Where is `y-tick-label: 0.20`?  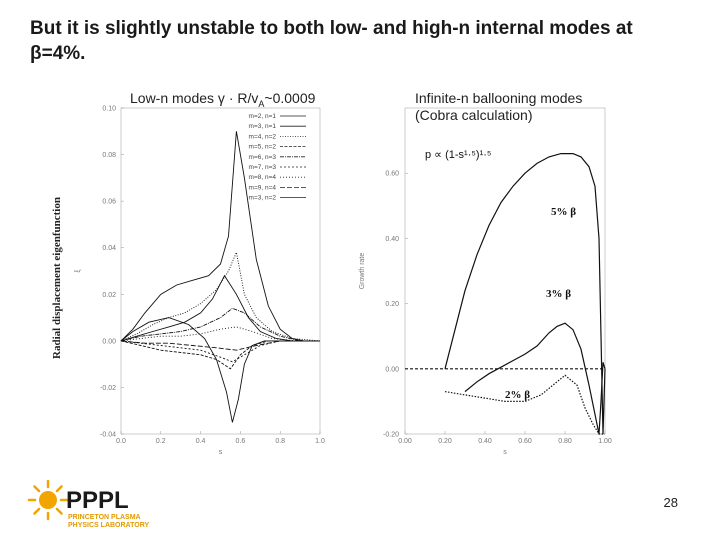 y-tick-label: 0.20 is located at coordinates (392, 304).